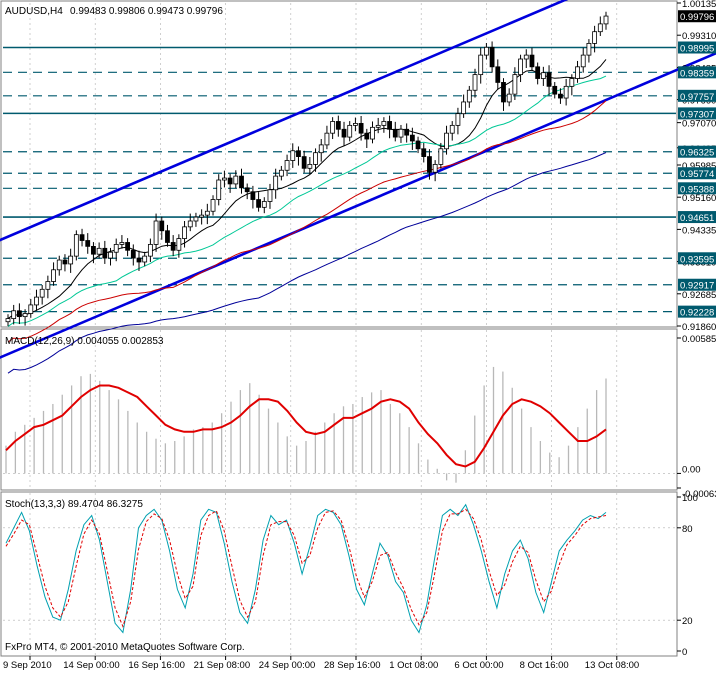  I want to click on current-price-box, so click(697, 16).